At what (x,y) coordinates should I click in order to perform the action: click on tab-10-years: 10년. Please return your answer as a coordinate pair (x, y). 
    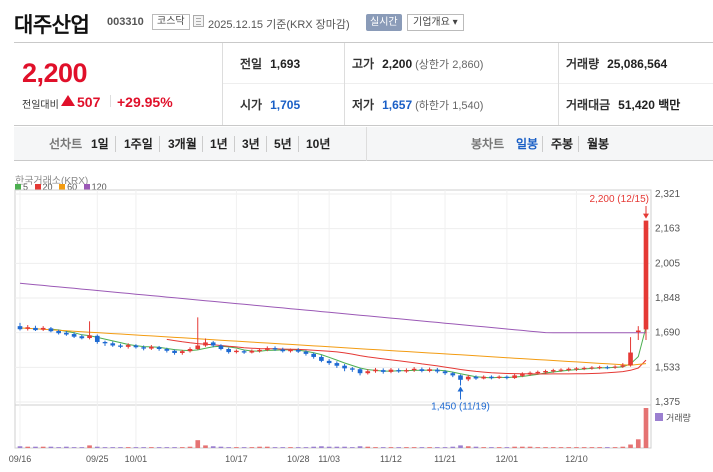
    Looking at the image, I should click on (318, 144).